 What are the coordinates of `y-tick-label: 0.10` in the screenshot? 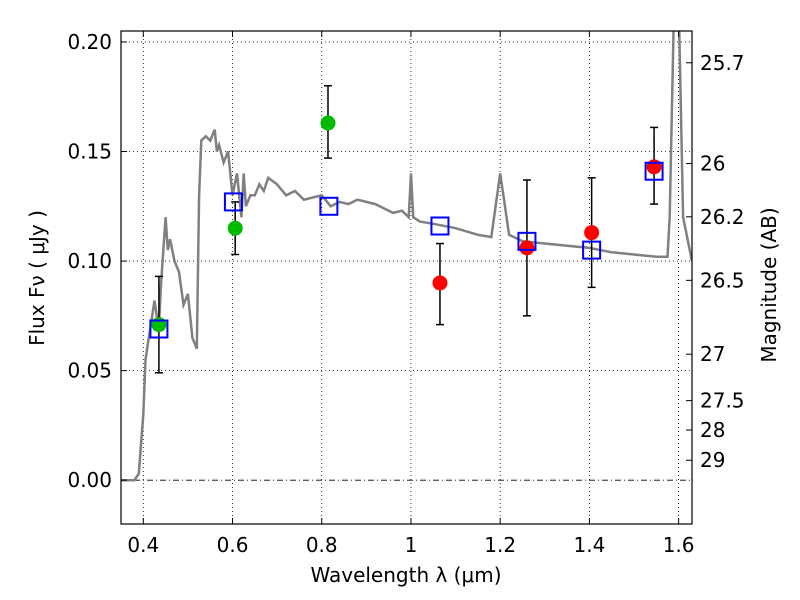 It's located at (89, 261).